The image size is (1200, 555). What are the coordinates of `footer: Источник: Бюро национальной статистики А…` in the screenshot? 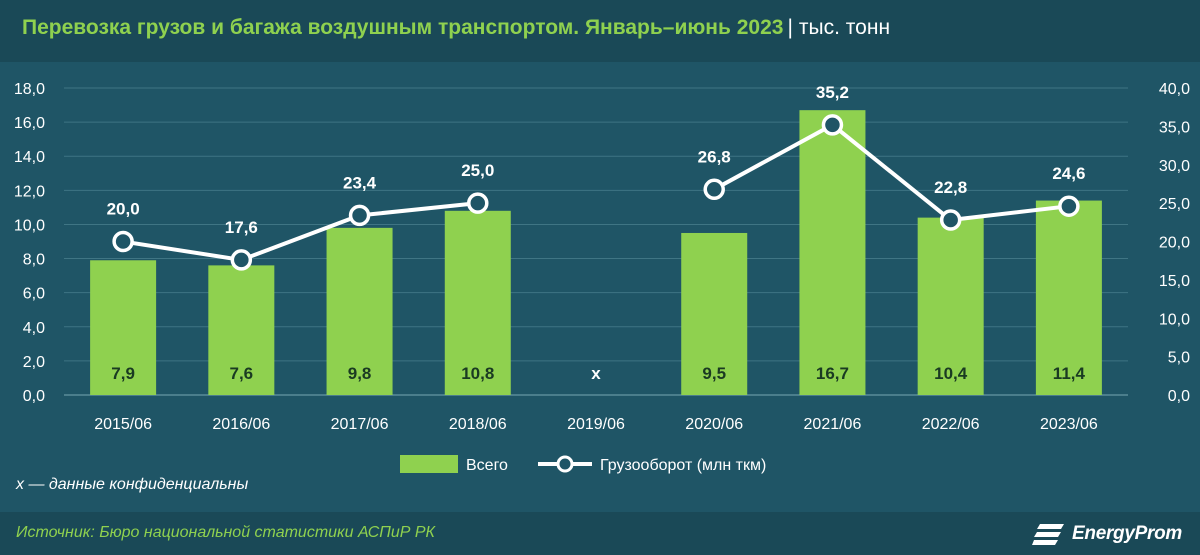 It's located at (600, 533).